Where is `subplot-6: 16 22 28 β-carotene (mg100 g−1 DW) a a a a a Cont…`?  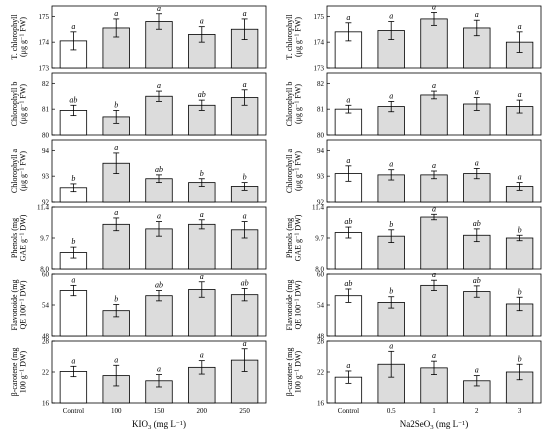
subplot-6: 16 22 28 β-carotene (mg100 g−1 DW) a a a a a Cont… is located at coordinates (138, 384).